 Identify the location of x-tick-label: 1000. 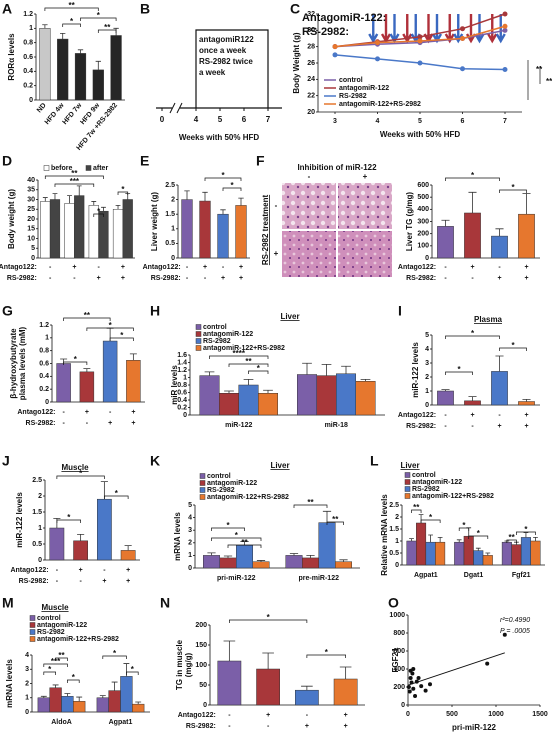
(496, 714).